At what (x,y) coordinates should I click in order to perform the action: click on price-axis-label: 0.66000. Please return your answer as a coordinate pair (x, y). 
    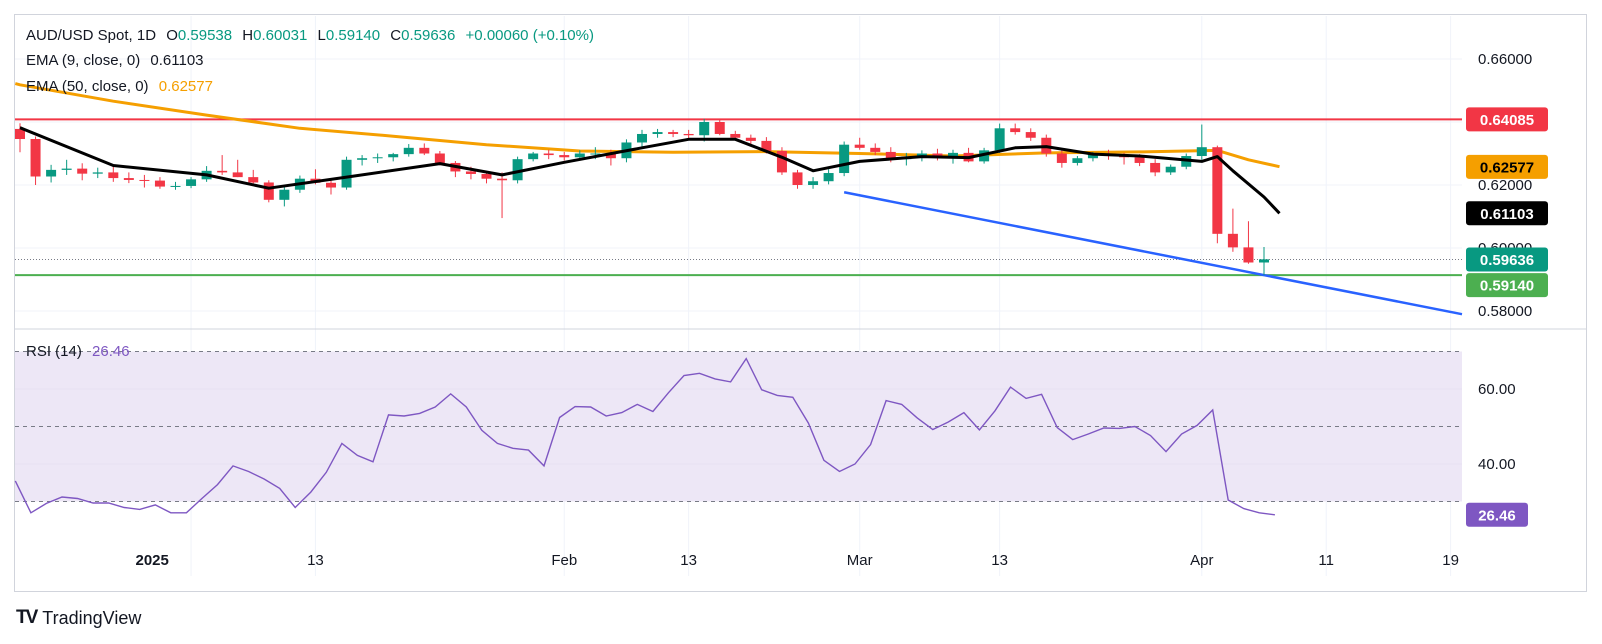
    Looking at the image, I should click on (1505, 59).